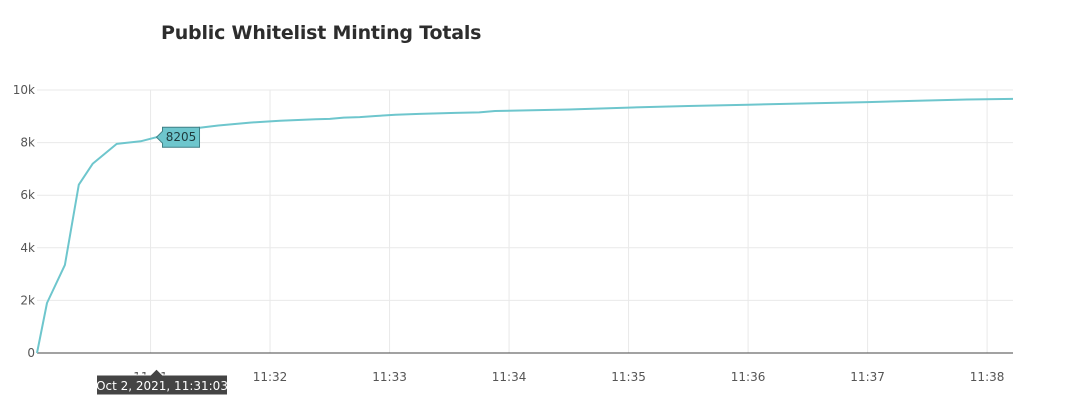 Image resolution: width=1070 pixels, height=413 pixels. What do you see at coordinates (27, 248) in the screenshot?
I see `y-tick-label: 4k` at bounding box center [27, 248].